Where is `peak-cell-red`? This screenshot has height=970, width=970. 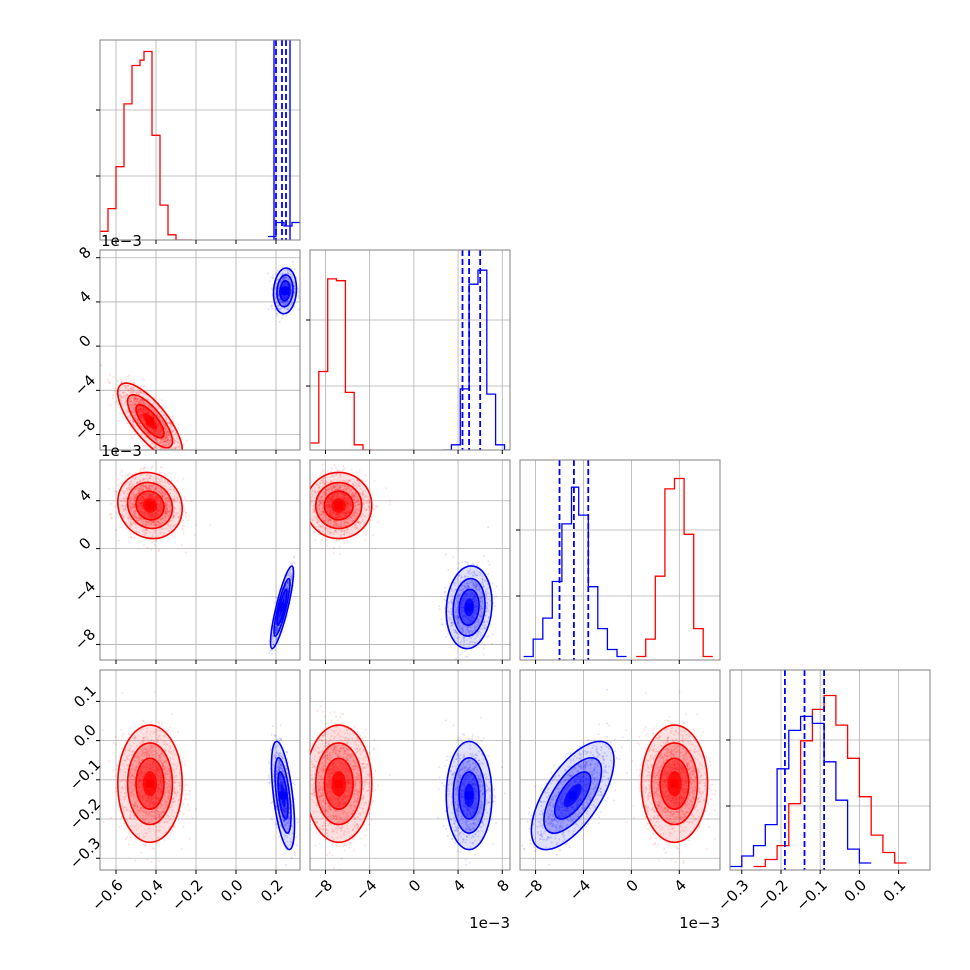 peak-cell-red is located at coordinates (150, 421).